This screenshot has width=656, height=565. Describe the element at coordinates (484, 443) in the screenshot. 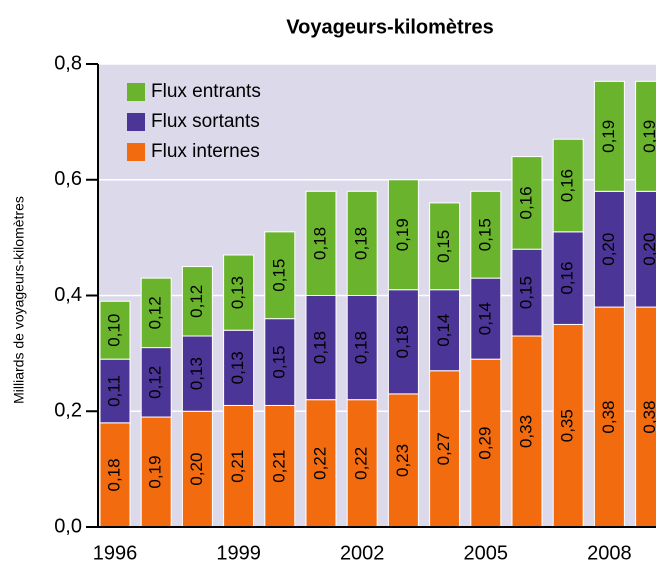

I see `value-label: 0,29` at that location.